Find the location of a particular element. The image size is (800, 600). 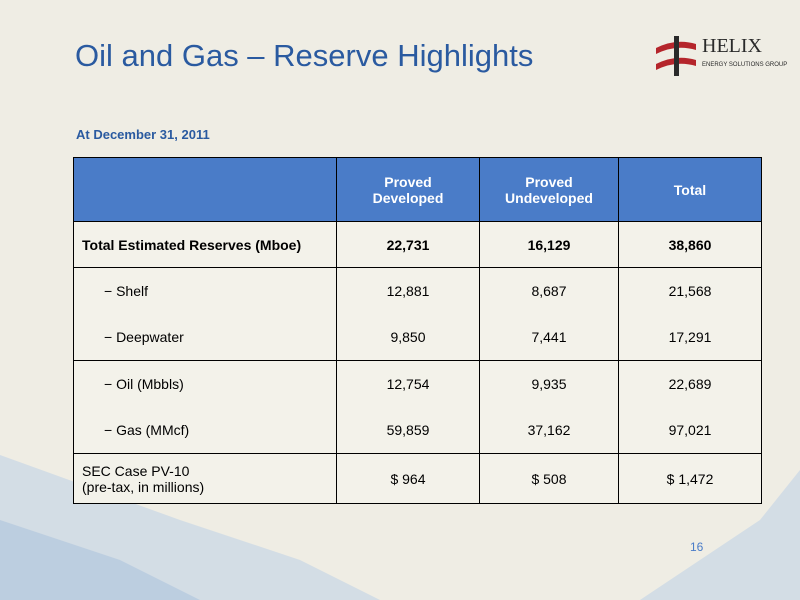

value-cell: $ 508 is located at coordinates (548, 478).